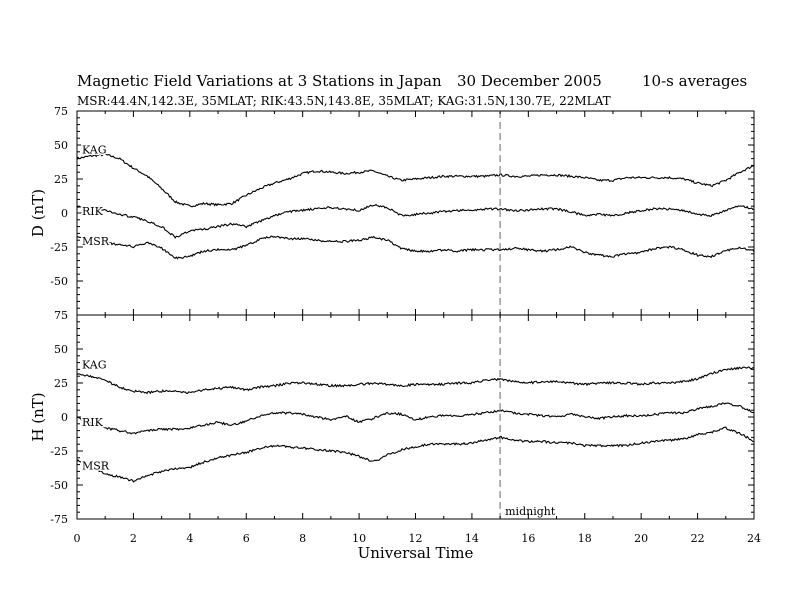 This screenshot has width=792, height=612. I want to click on midnight-annotation: midnight, so click(530, 511).